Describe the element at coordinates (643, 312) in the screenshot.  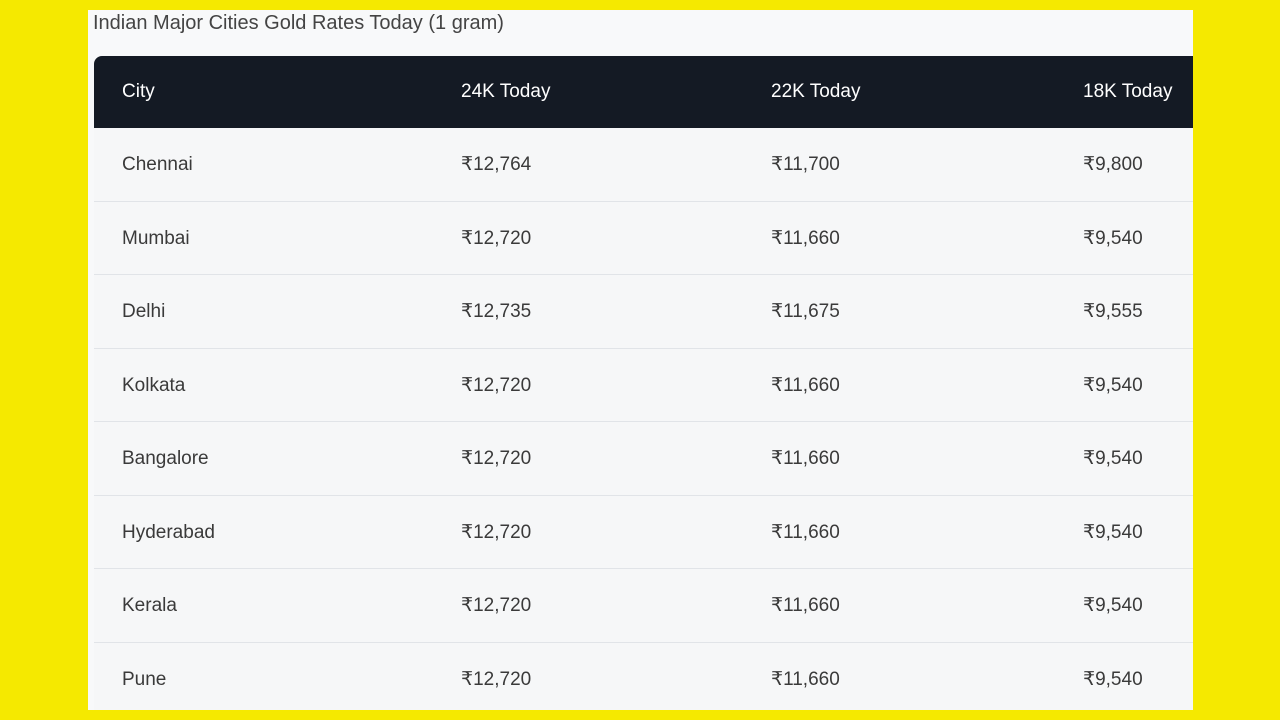
I see `table-row: Delhi ₹12,735 ₹11,675 ₹9,555` at that location.